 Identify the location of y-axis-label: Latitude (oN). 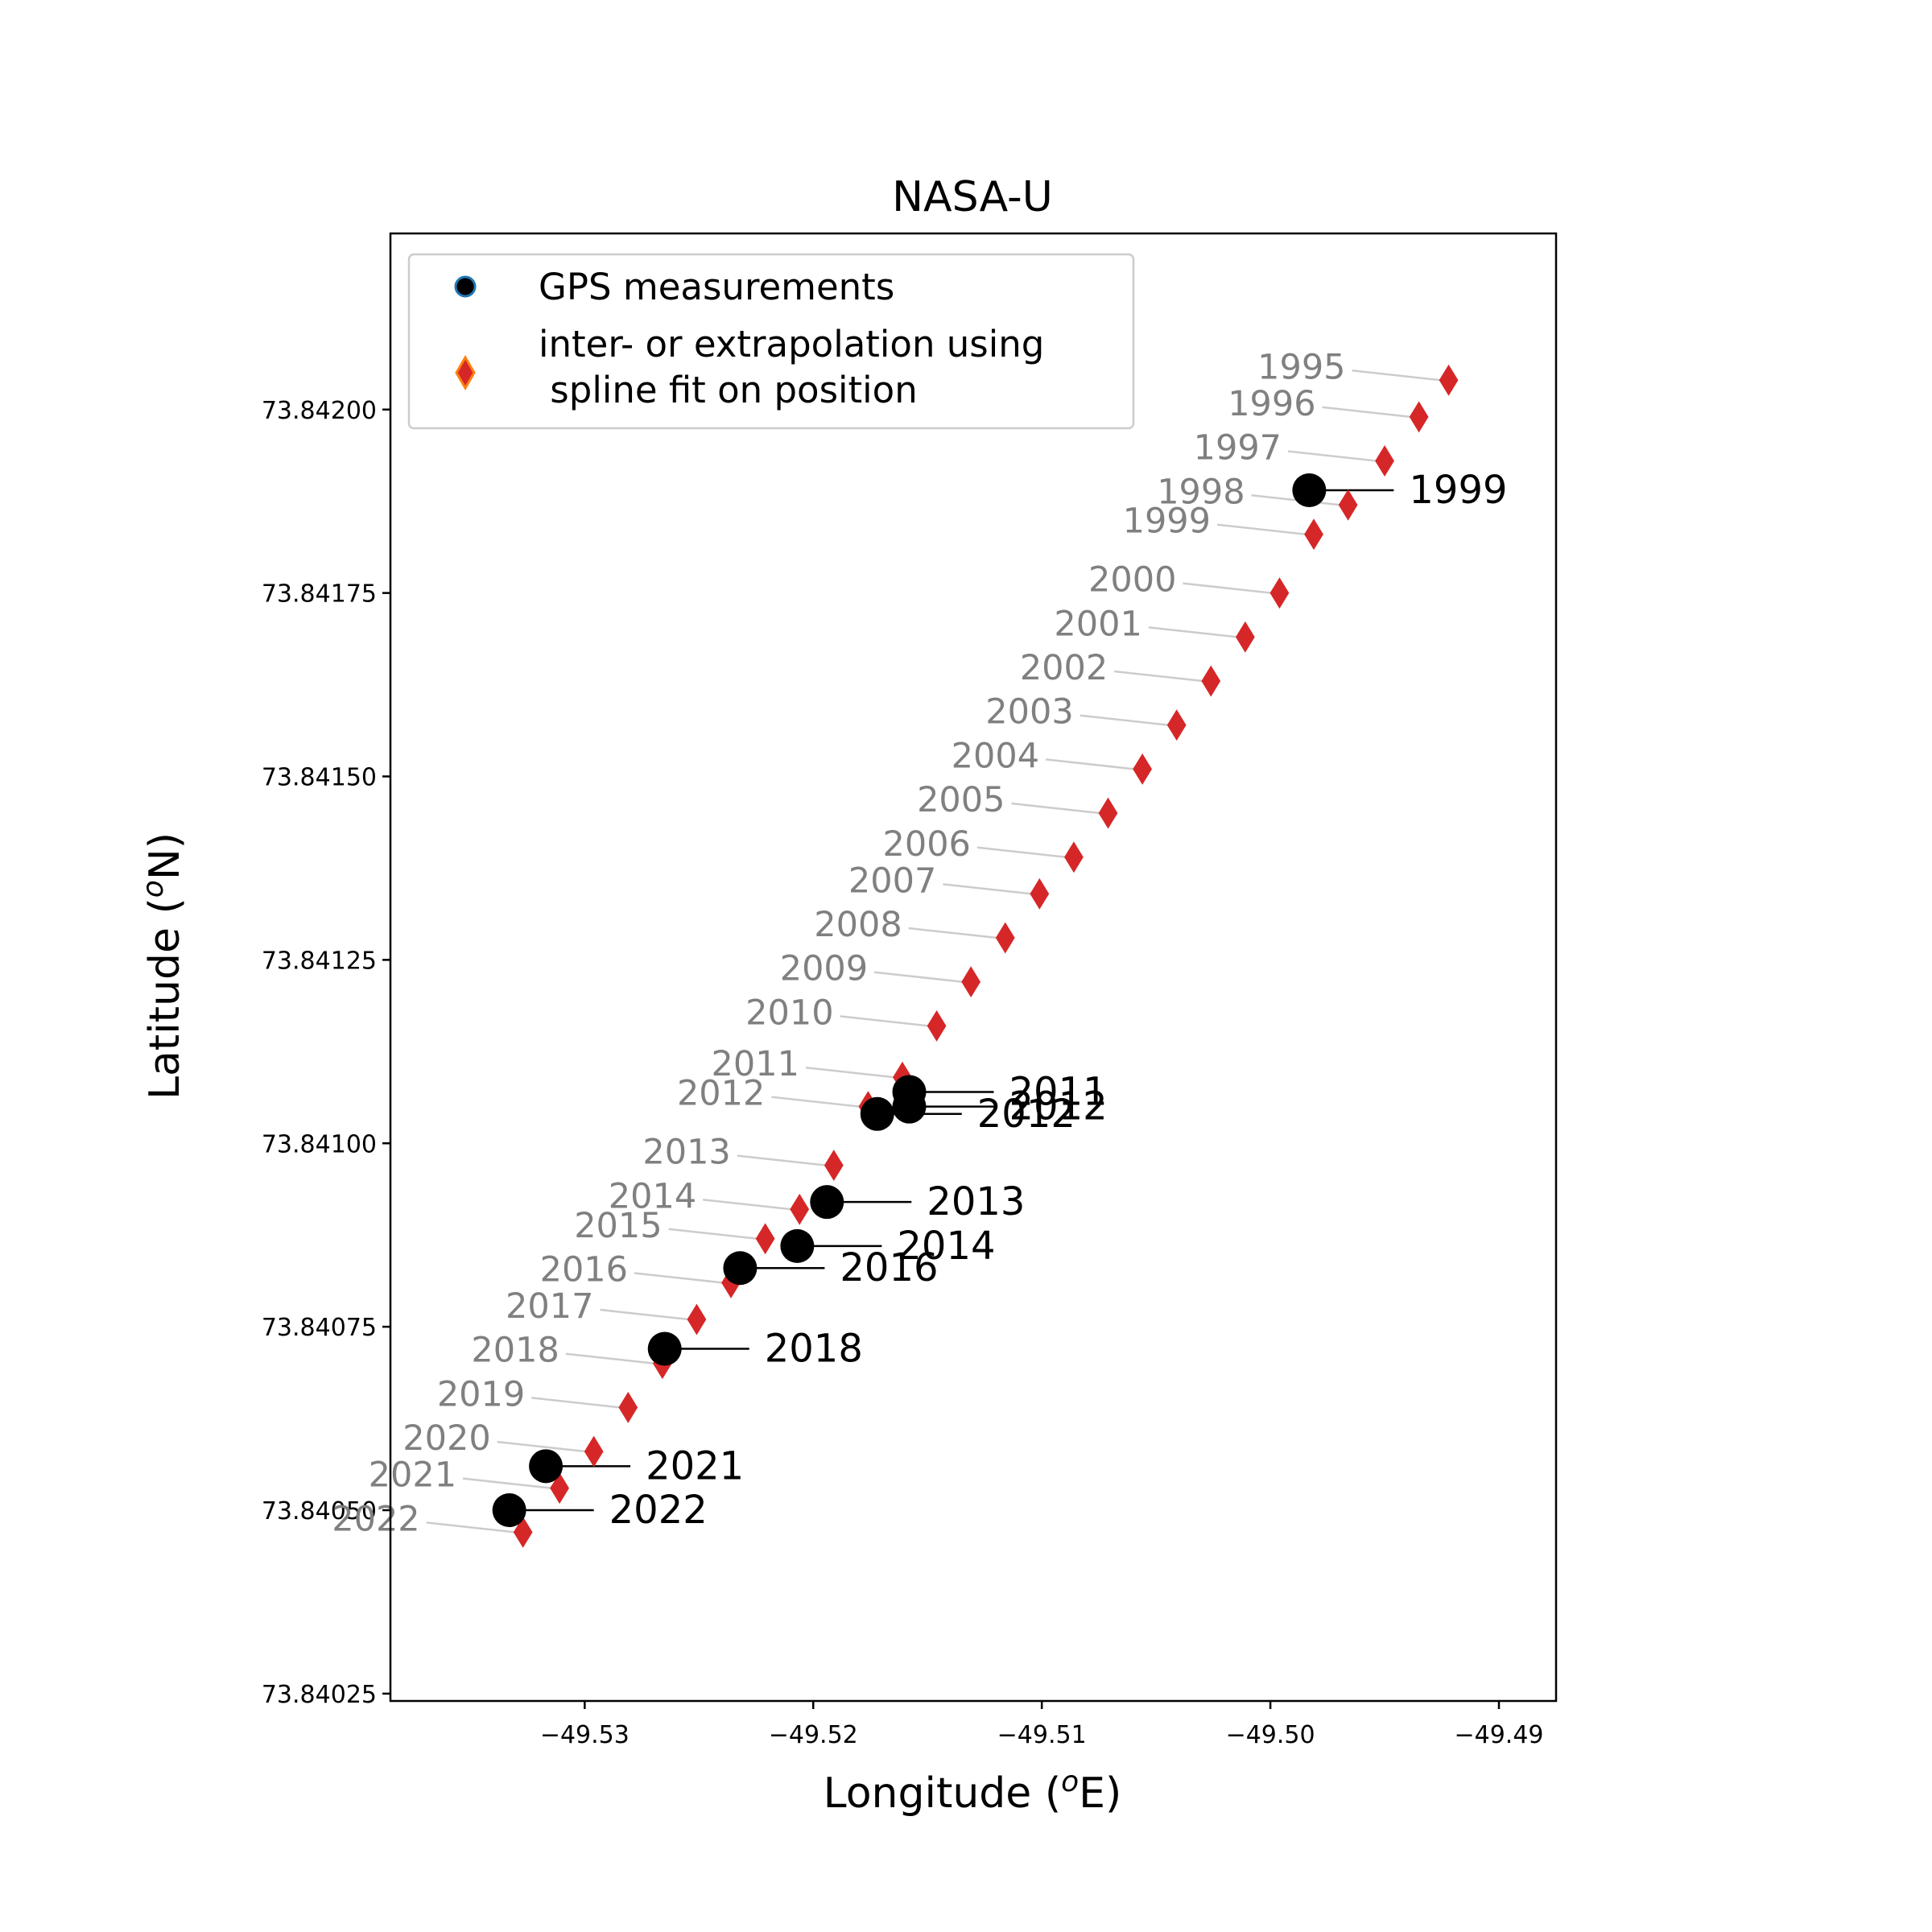
(163, 966).